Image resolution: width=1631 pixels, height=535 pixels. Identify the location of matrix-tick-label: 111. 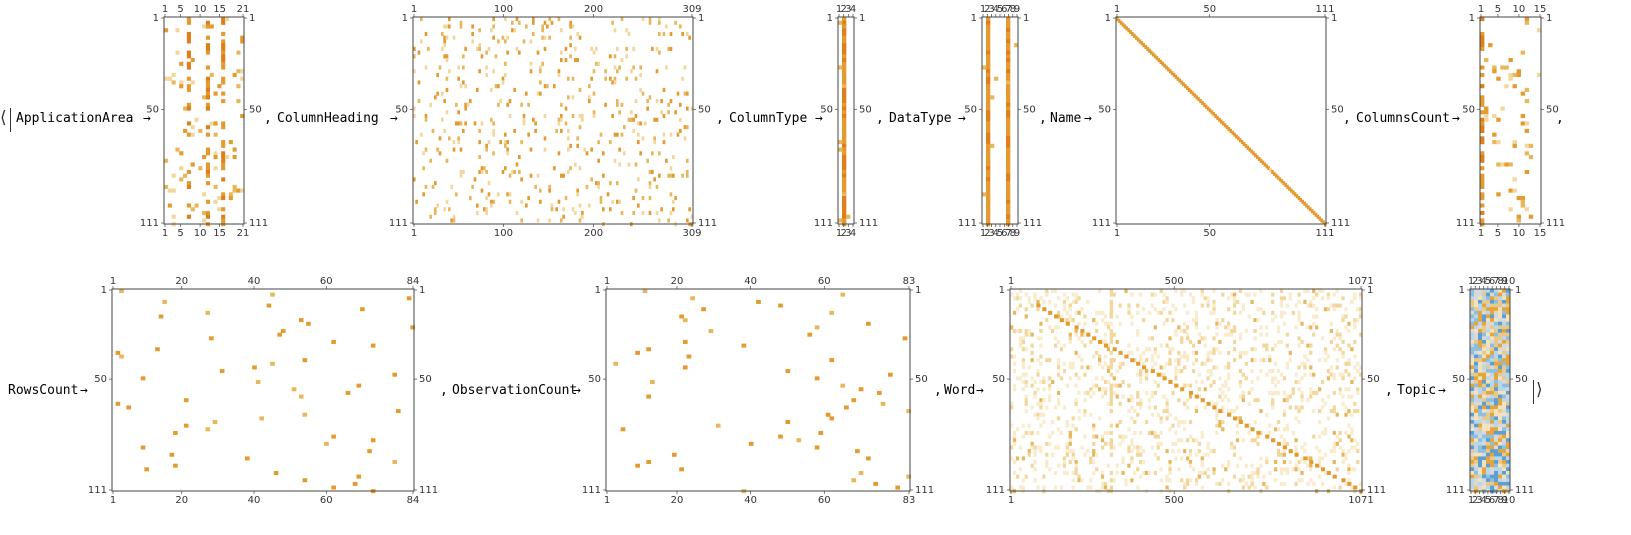
(1524, 490).